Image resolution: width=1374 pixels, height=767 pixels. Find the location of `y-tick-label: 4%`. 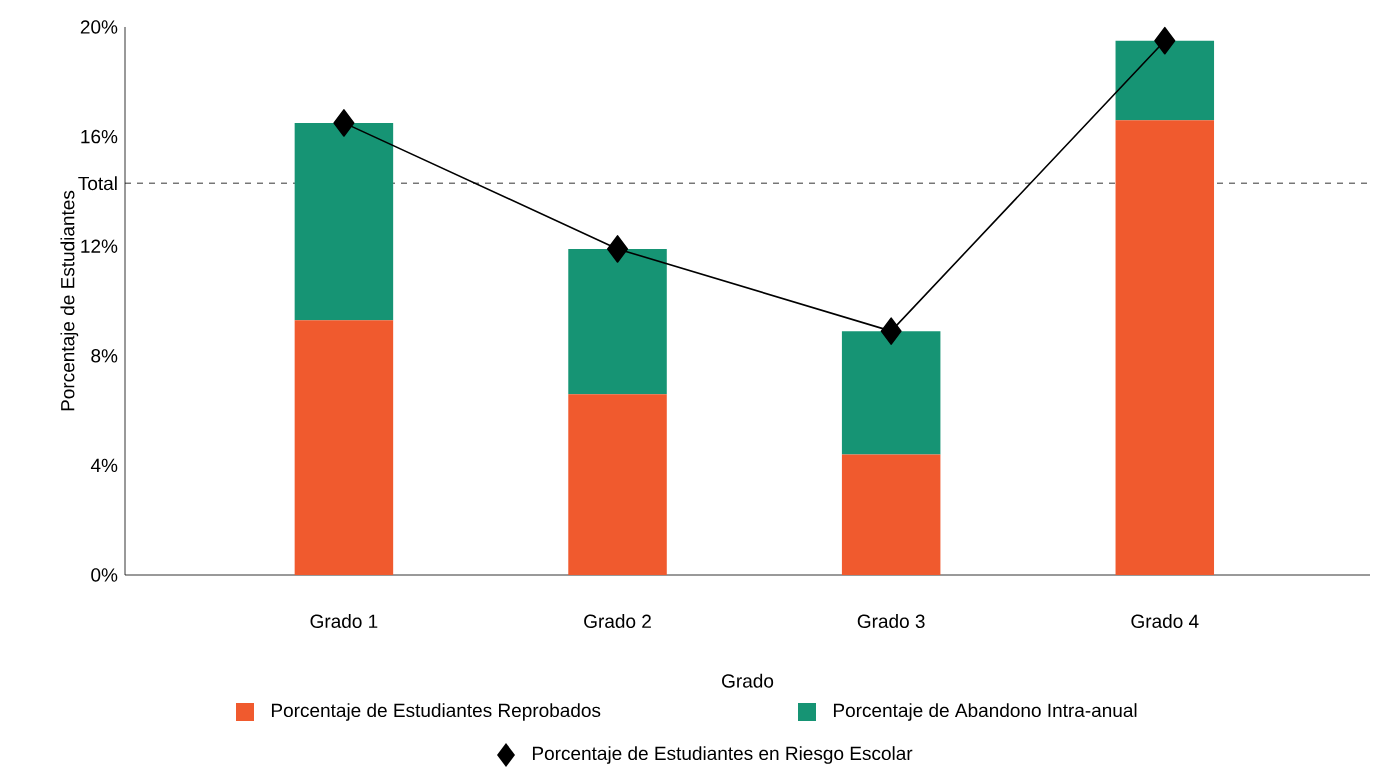

y-tick-label: 4% is located at coordinates (104, 465).